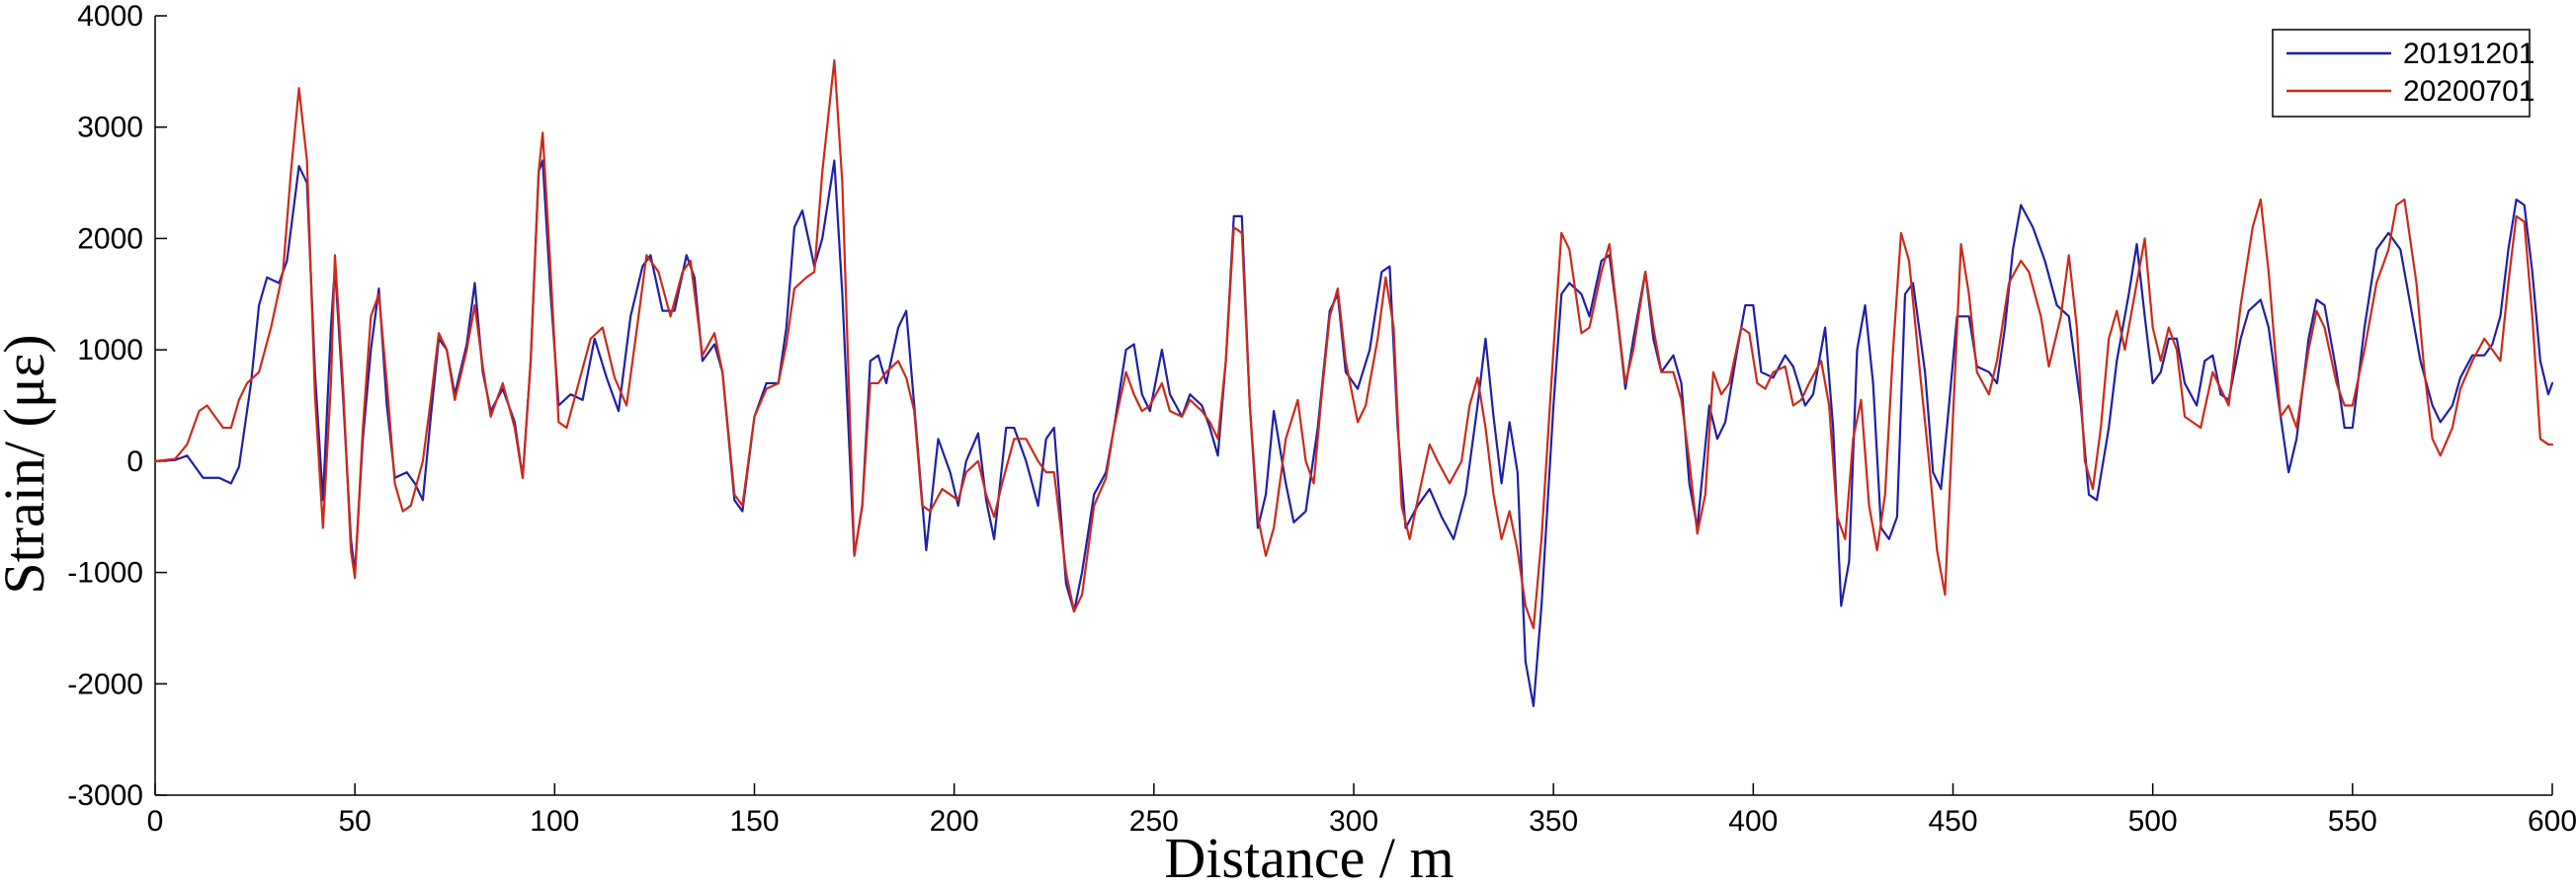  What do you see at coordinates (1154, 821) in the screenshot?
I see `x-tick-label: 250` at bounding box center [1154, 821].